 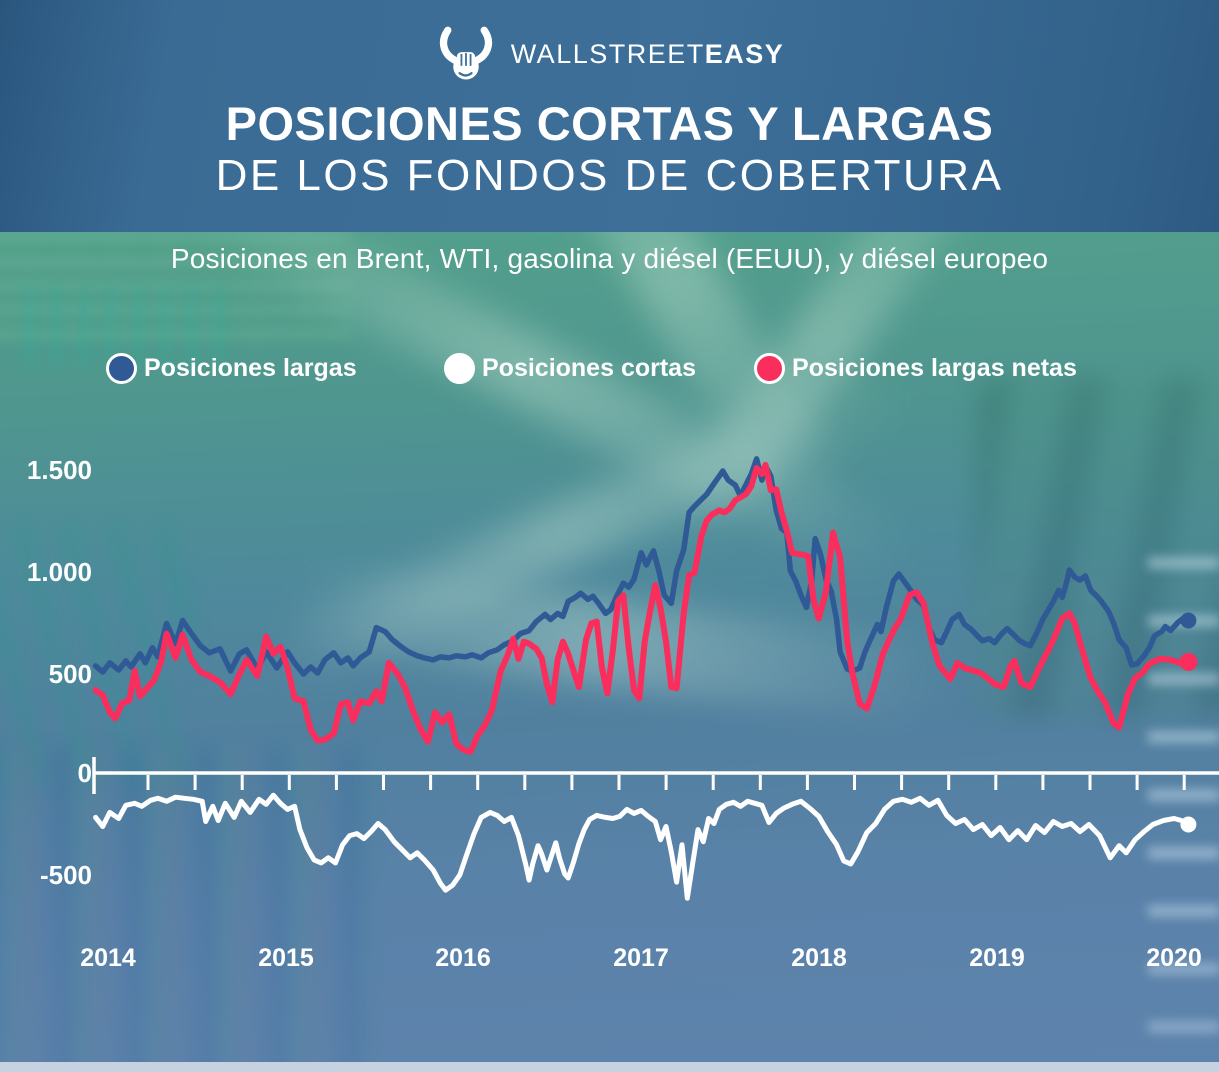 What do you see at coordinates (121, 368) in the screenshot?
I see `legend-dot-blue-icon` at bounding box center [121, 368].